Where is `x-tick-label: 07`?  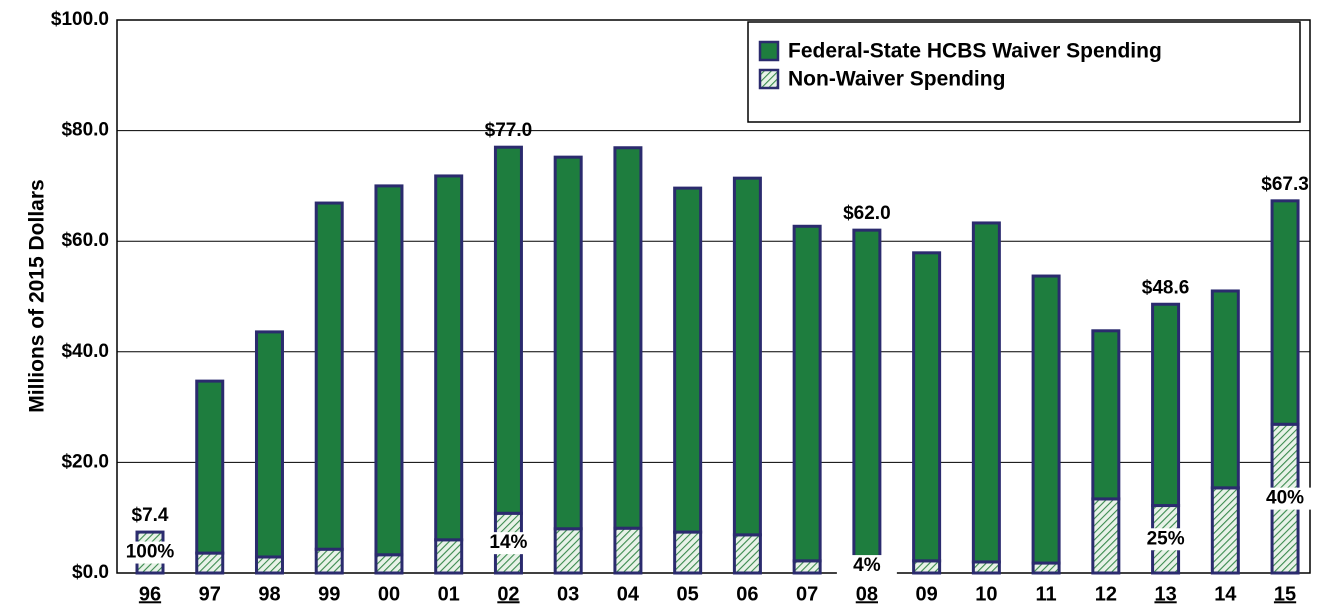
x-tick-label: 07 is located at coordinates (807, 594).